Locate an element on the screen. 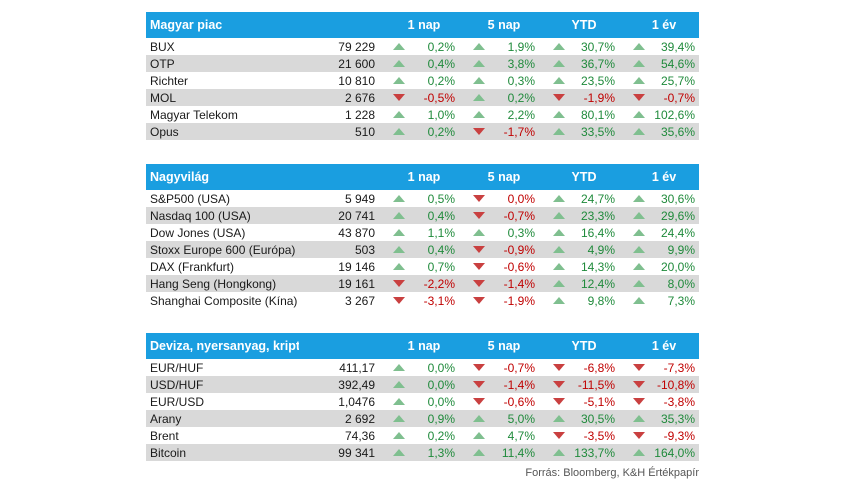  change-value: 16,4% is located at coordinates (597, 232).